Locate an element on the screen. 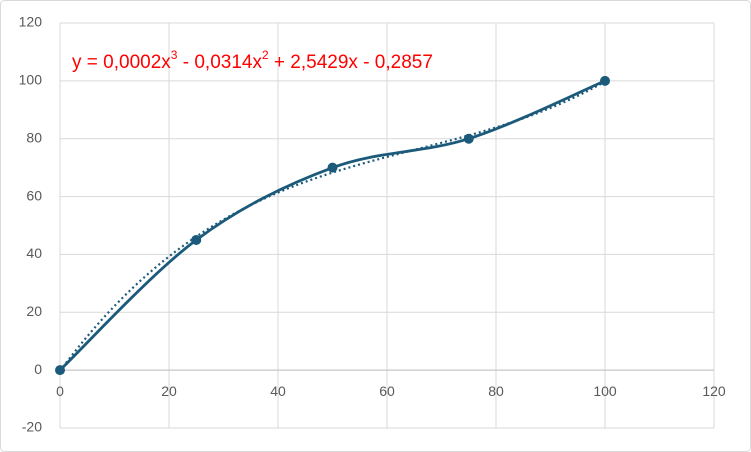 The image size is (751, 452). equation-part: - 0,0314x is located at coordinates (219, 62).